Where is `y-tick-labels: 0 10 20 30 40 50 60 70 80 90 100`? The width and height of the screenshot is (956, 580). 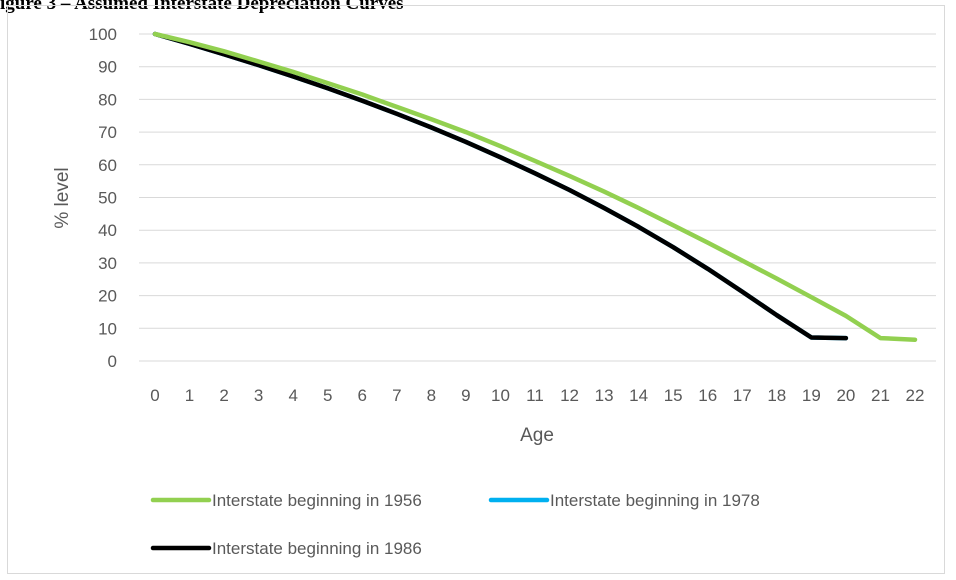 y-tick-labels: 0 10 20 30 40 50 60 70 80 90 100 is located at coordinates (103, 198).